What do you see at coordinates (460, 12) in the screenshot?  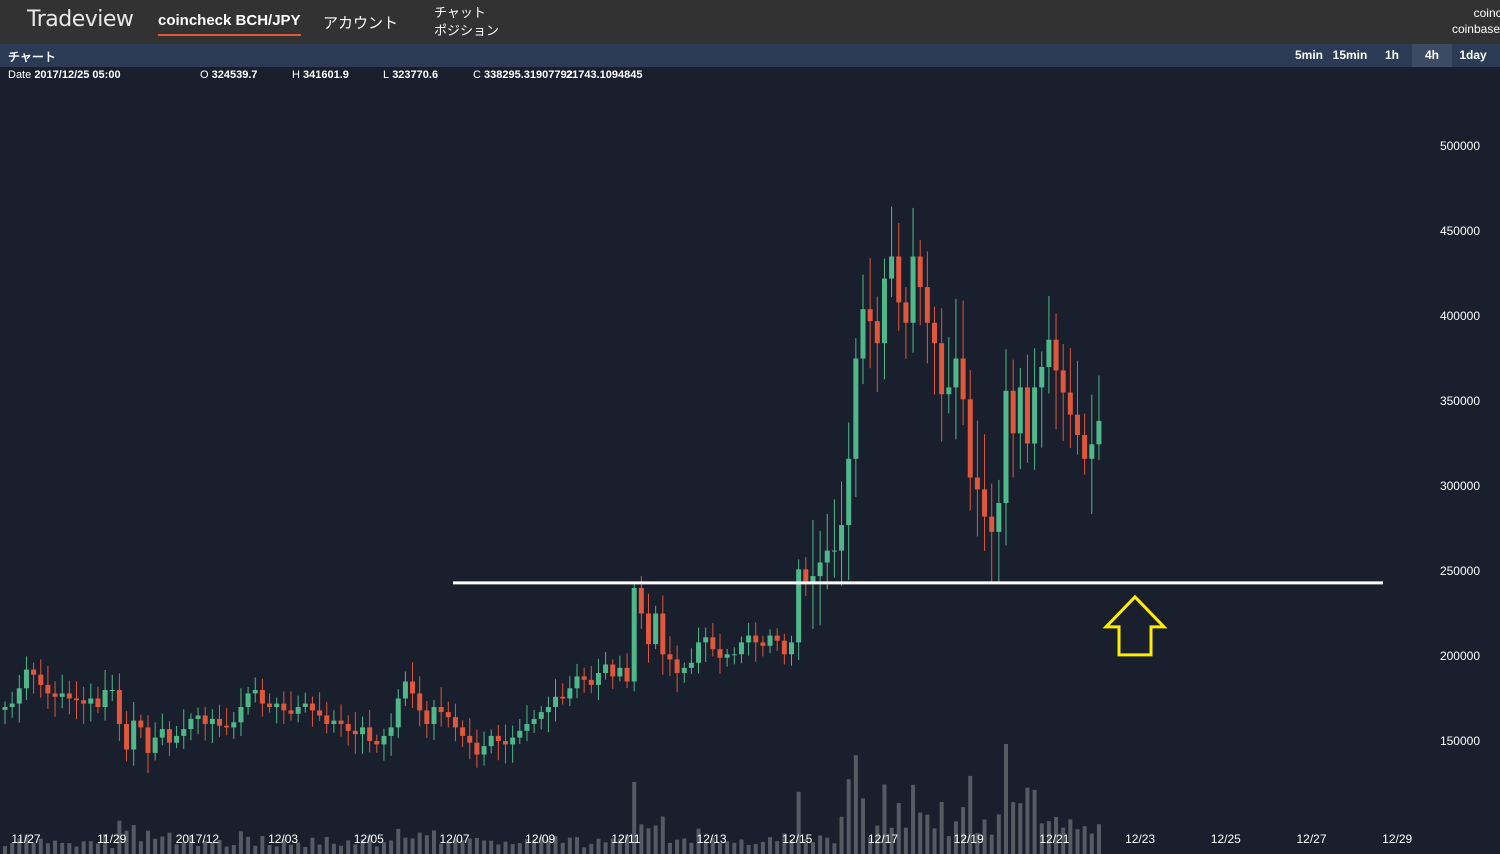 I see `nav-chat: チャット` at bounding box center [460, 12].